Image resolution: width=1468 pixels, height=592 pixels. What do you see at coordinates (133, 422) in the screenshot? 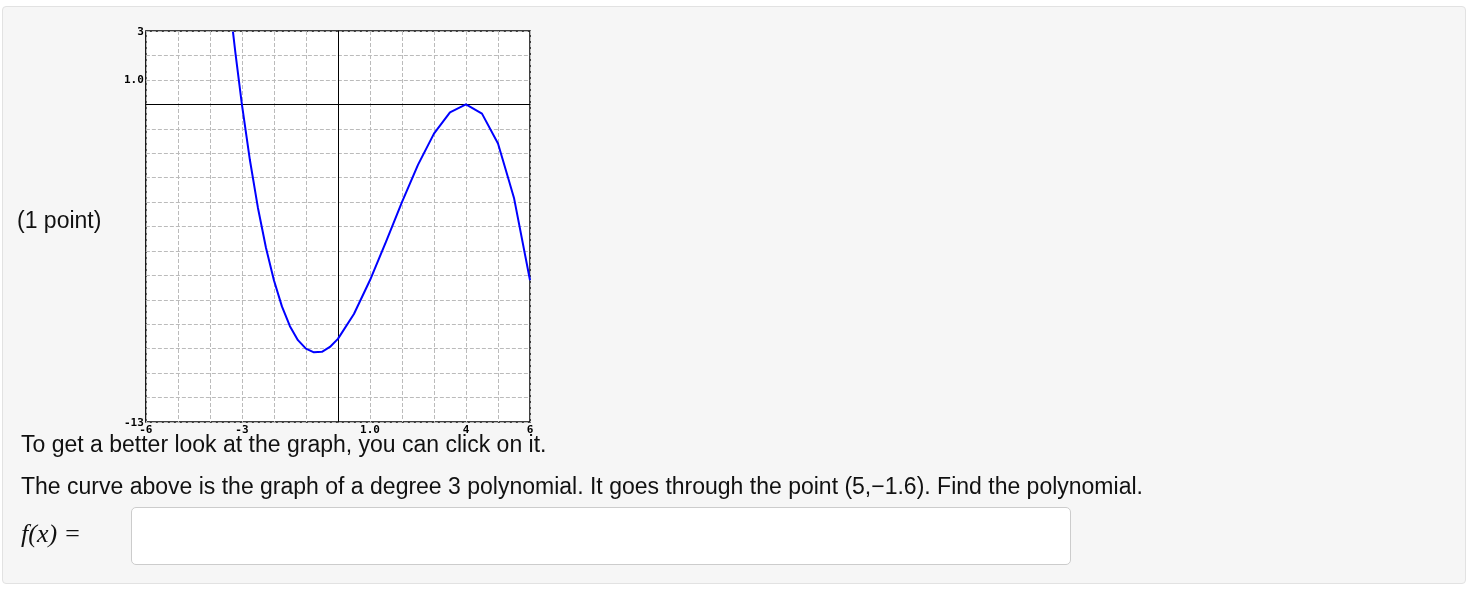
I see `y-tick-label: -13` at bounding box center [133, 422].